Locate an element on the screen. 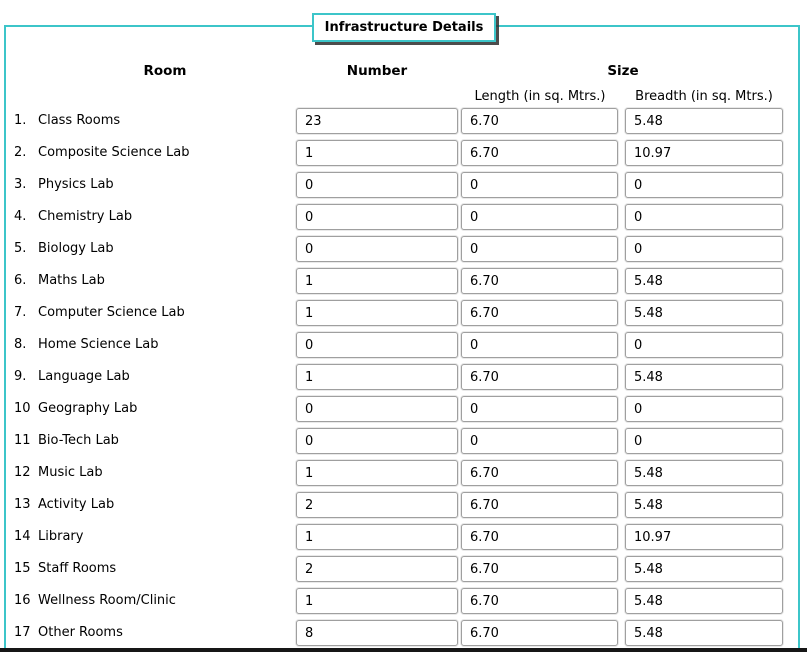  room-label: 7. Computer Science Lab is located at coordinates (99, 312).